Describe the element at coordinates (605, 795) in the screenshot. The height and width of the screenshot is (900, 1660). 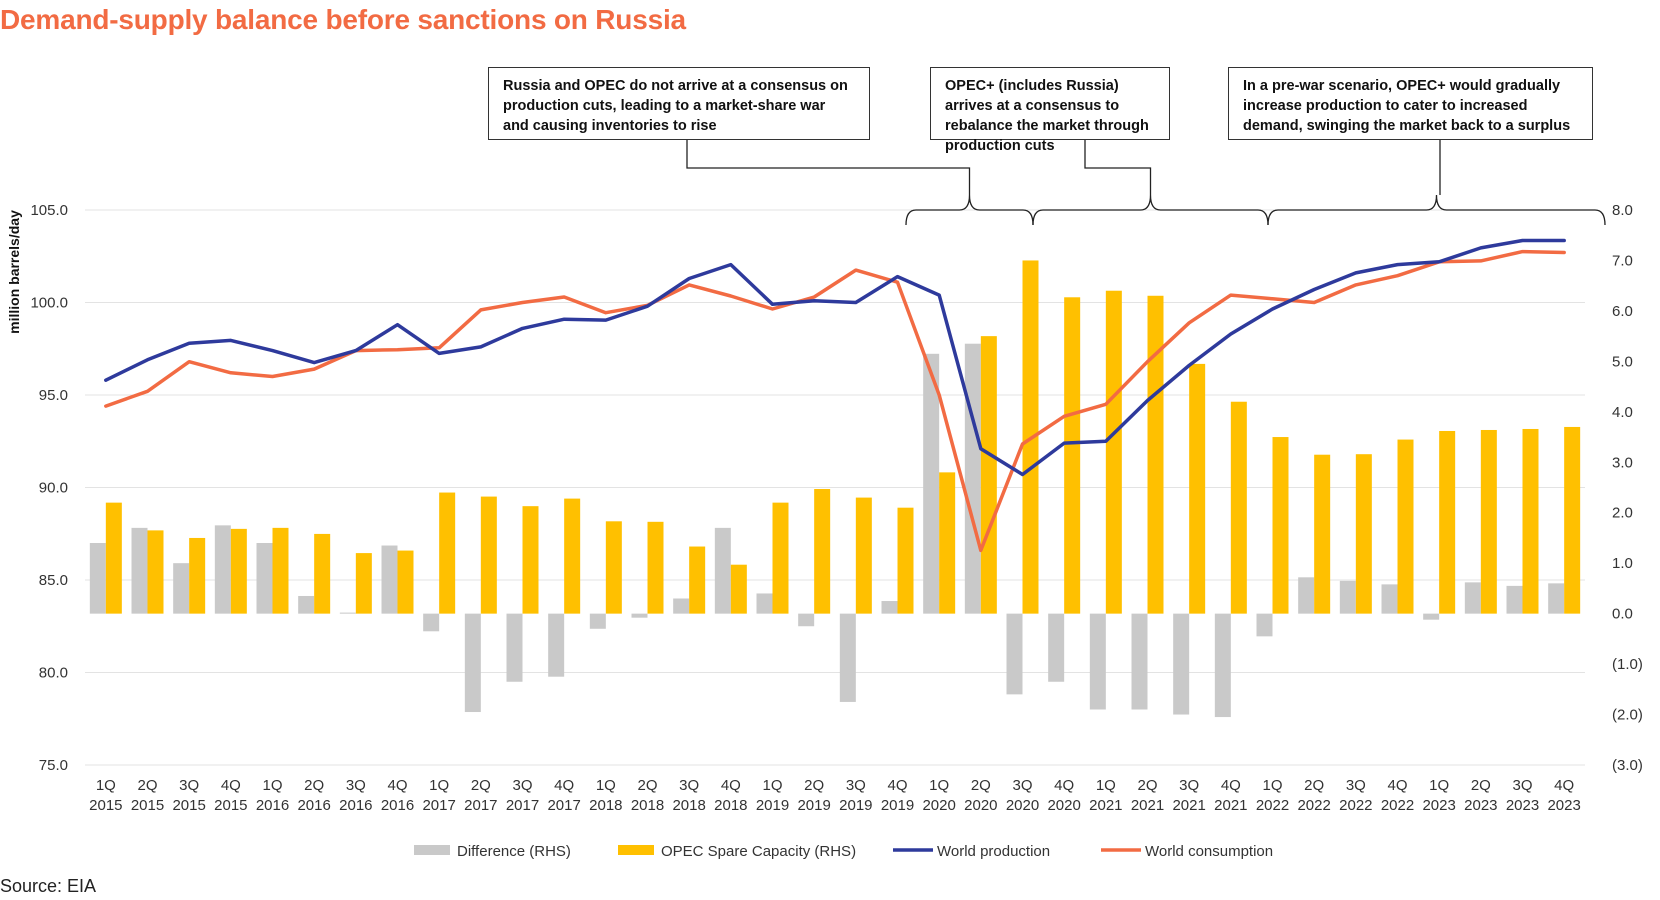
I see `x-tick-label: 1Q 2018` at that location.